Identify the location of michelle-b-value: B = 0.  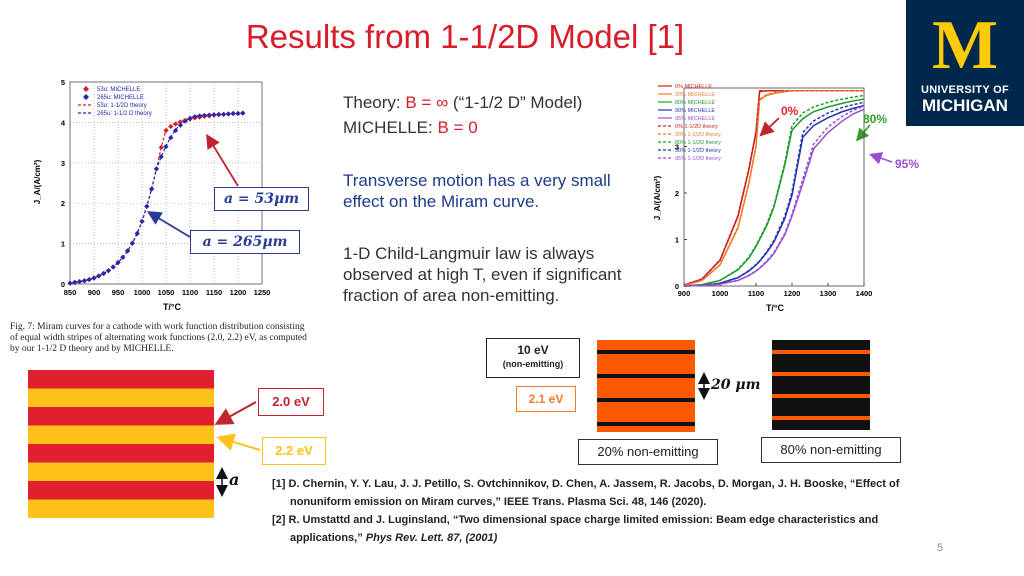
(457, 127).